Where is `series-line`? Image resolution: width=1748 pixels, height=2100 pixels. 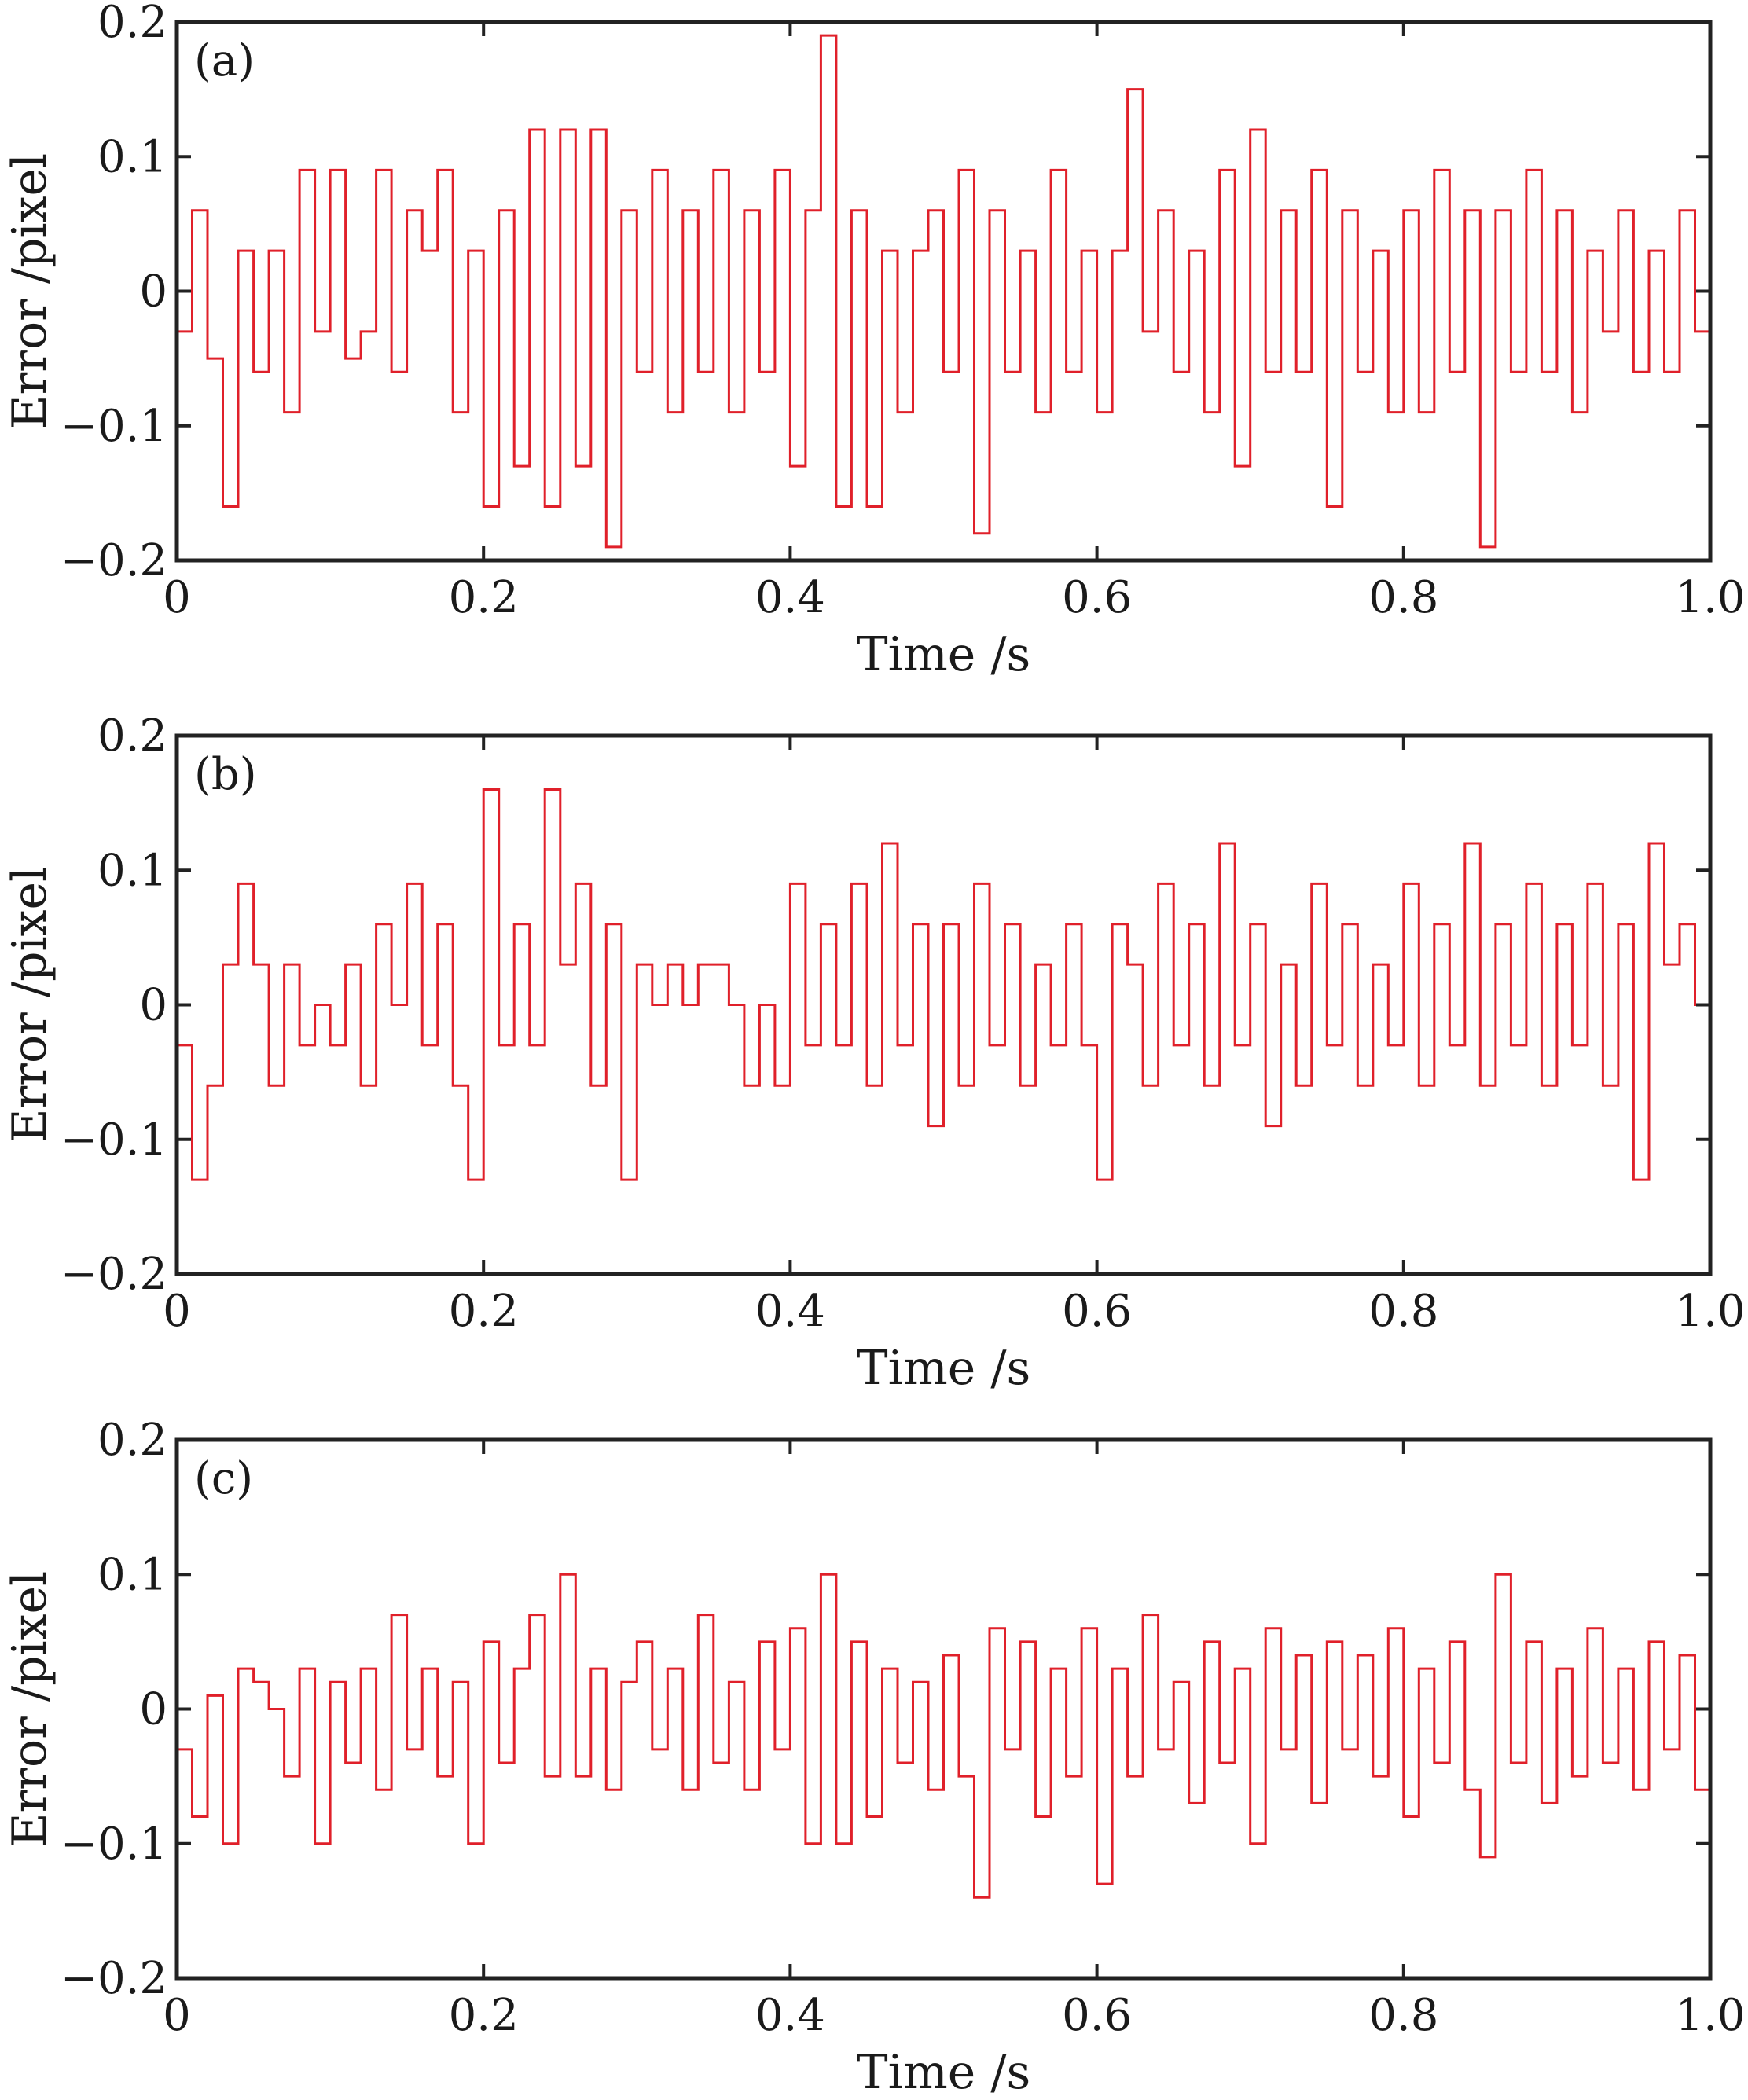
series-line is located at coordinates (944, 1736).